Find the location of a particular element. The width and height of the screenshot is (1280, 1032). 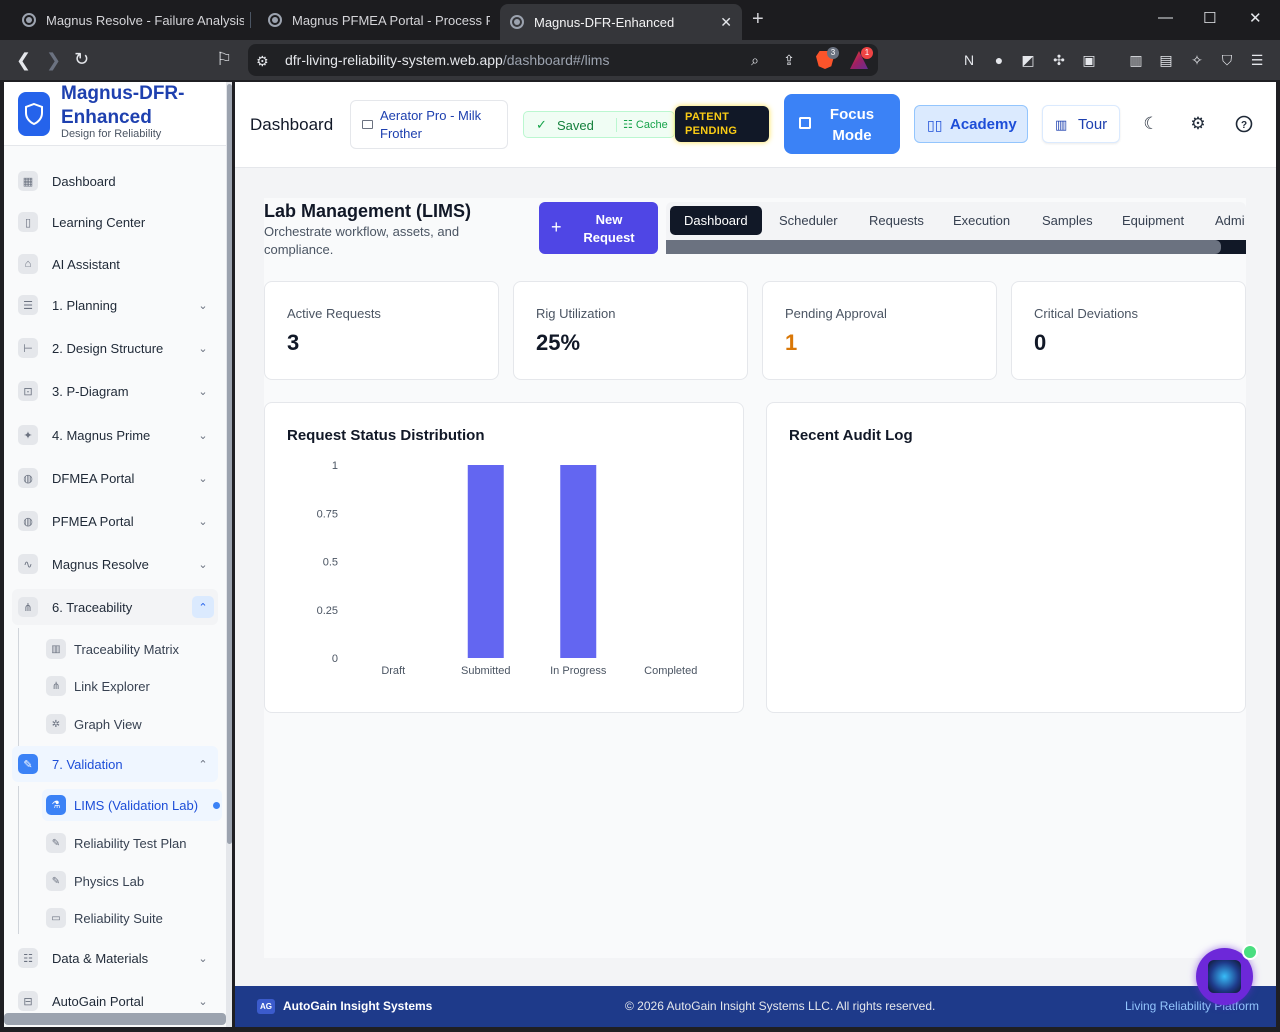

address-bar is located at coordinates (563, 60).